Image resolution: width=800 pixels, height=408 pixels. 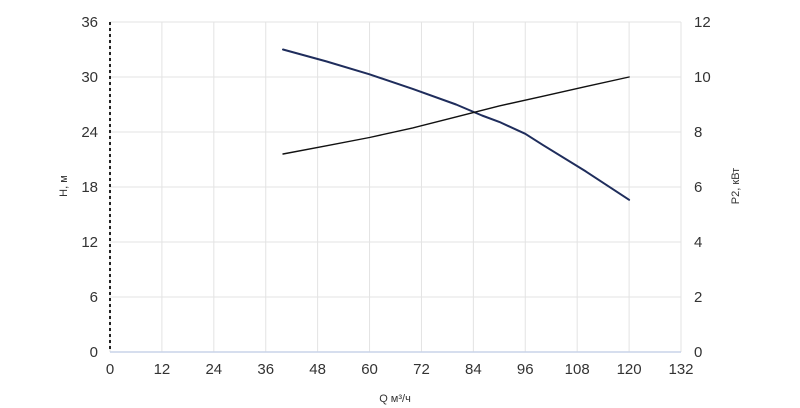 I want to click on y2-axis-title: P2, кВт, so click(x=736, y=186).